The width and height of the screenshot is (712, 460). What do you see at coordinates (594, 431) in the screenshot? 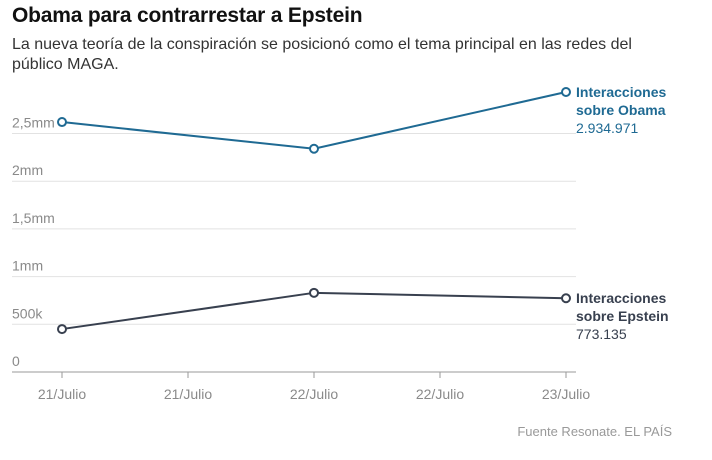
I see `source-note: Fuente Resonate. EL PAÍS` at bounding box center [594, 431].